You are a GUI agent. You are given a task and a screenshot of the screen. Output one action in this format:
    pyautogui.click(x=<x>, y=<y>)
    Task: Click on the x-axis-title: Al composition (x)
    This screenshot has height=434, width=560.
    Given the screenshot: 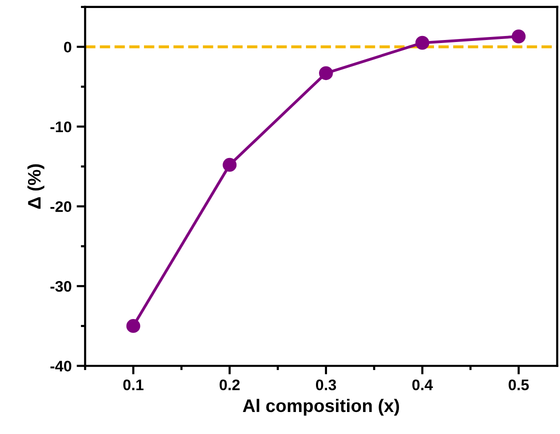 What is the action you would take?
    pyautogui.click(x=321, y=407)
    